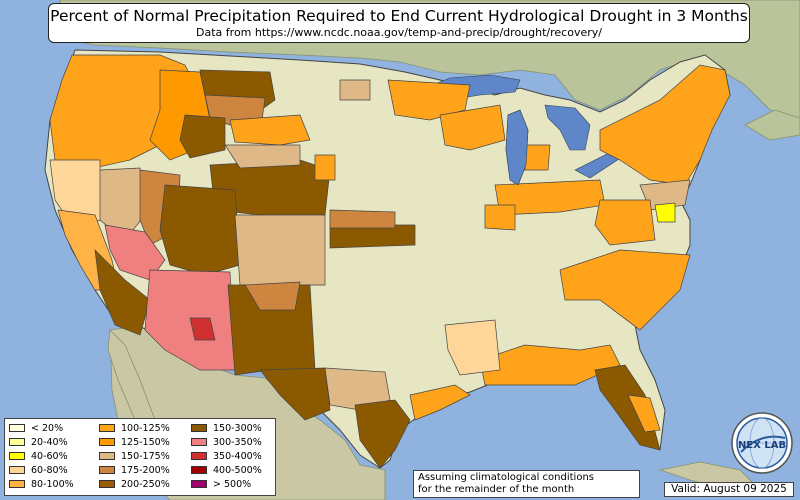  I want to click on lake-huron, so click(567, 127).